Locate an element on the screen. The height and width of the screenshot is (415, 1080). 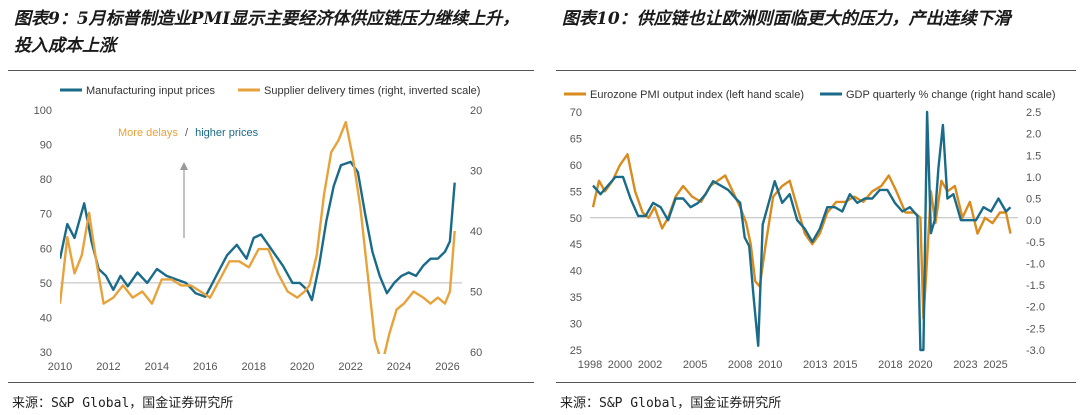
legend-label-input-prices: Manufacturing input prices is located at coordinates (151, 91).